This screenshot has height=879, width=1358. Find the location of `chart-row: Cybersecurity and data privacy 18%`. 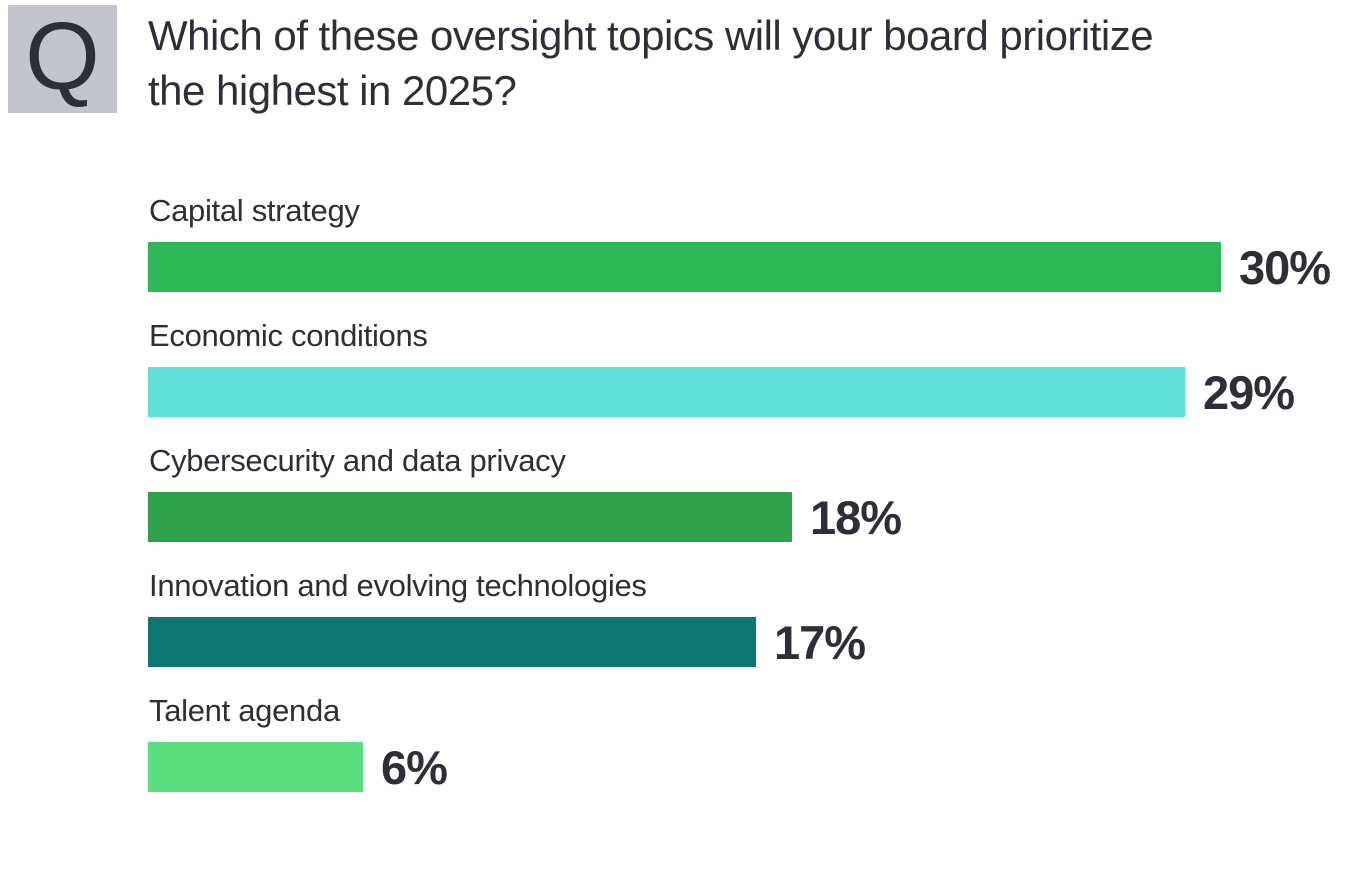

chart-row: Cybersecurity and data privacy 18% is located at coordinates (748, 493).